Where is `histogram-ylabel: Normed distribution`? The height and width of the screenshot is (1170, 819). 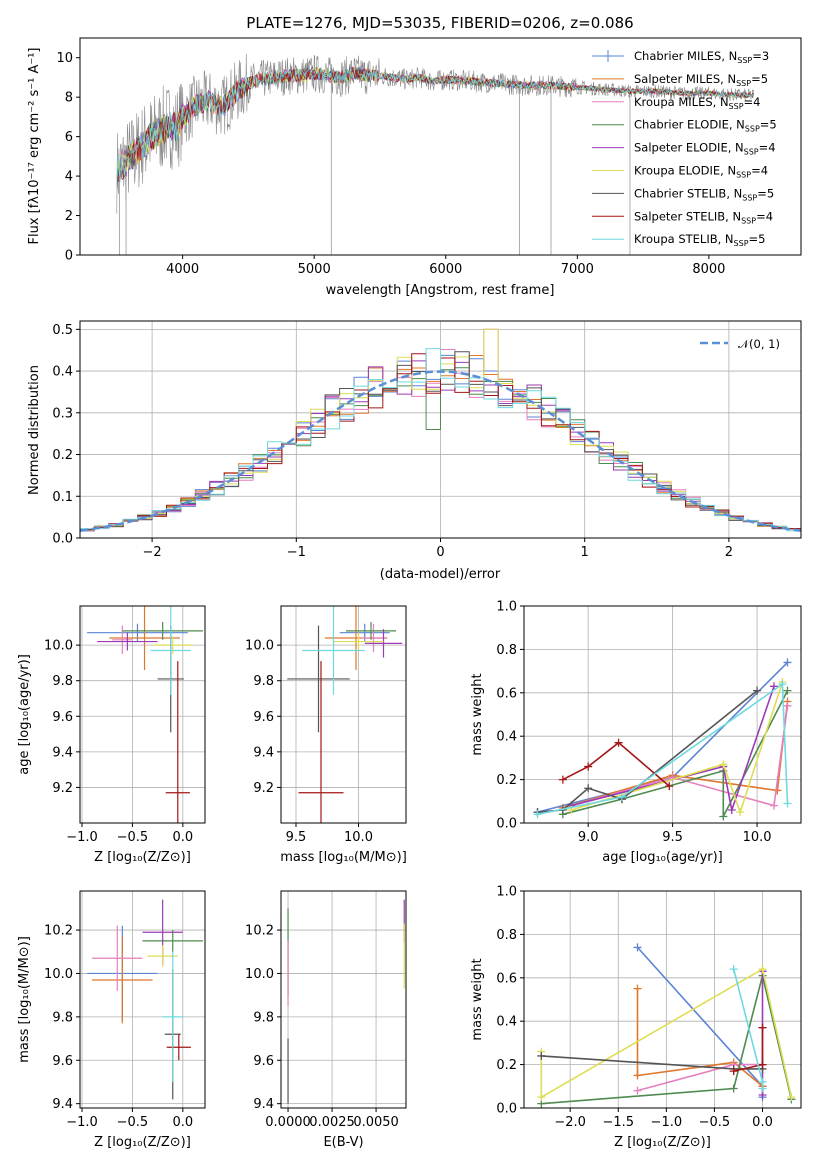
histogram-ylabel: Normed distribution is located at coordinates (34, 430).